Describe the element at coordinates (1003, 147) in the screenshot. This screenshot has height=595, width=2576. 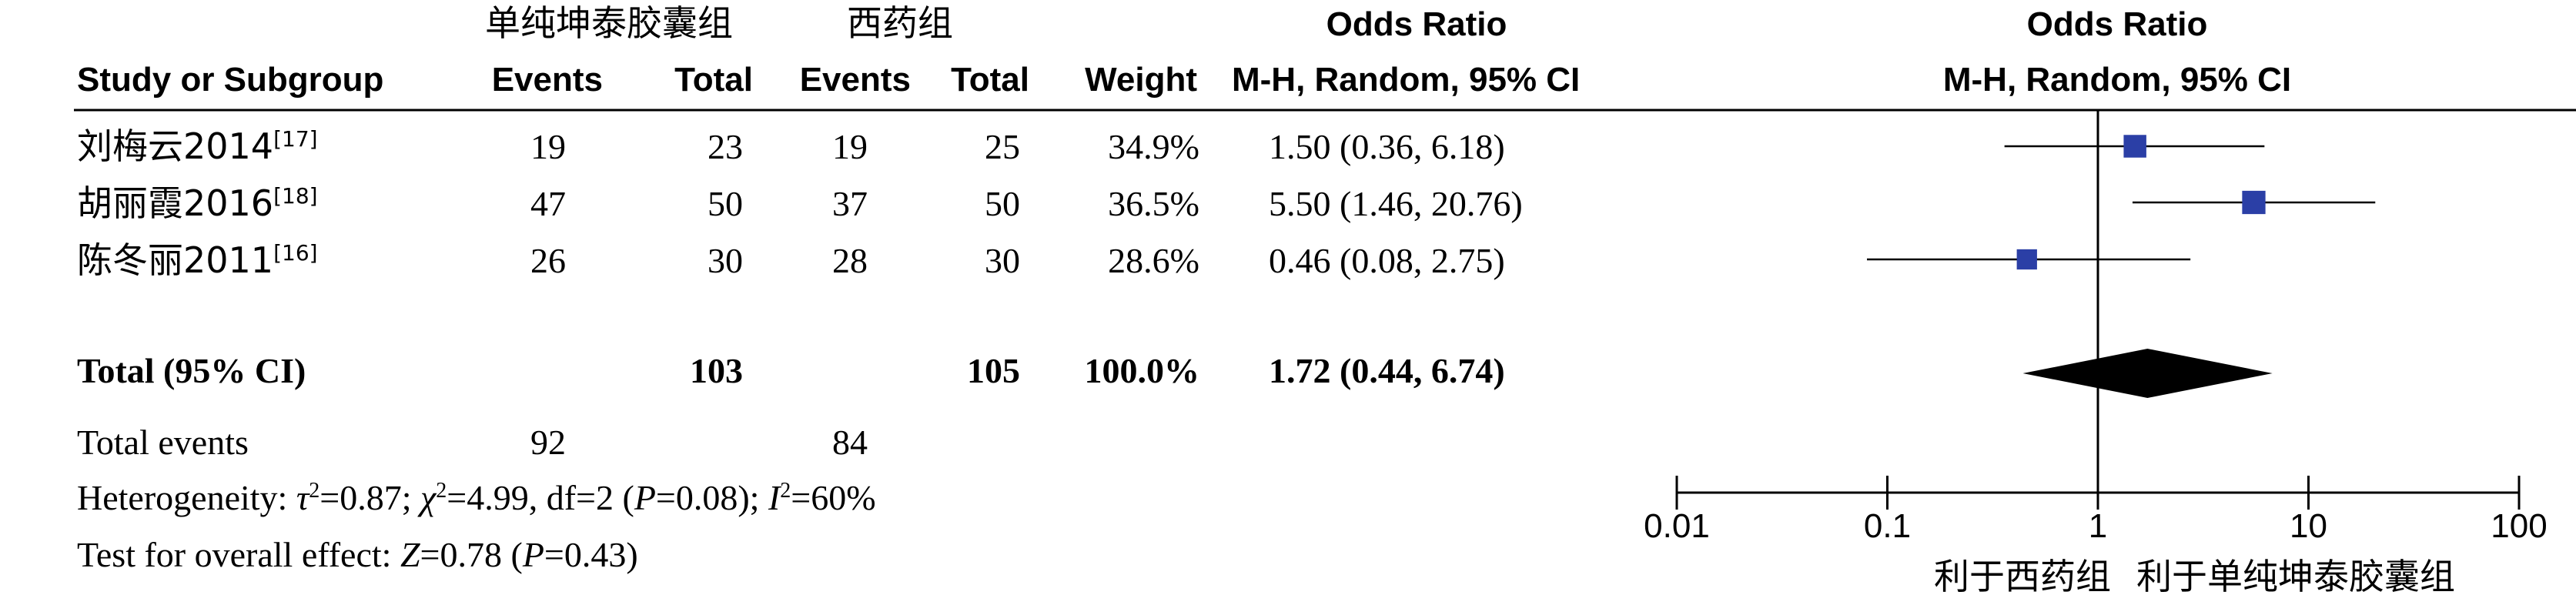
I see `total2-cell: 25` at that location.